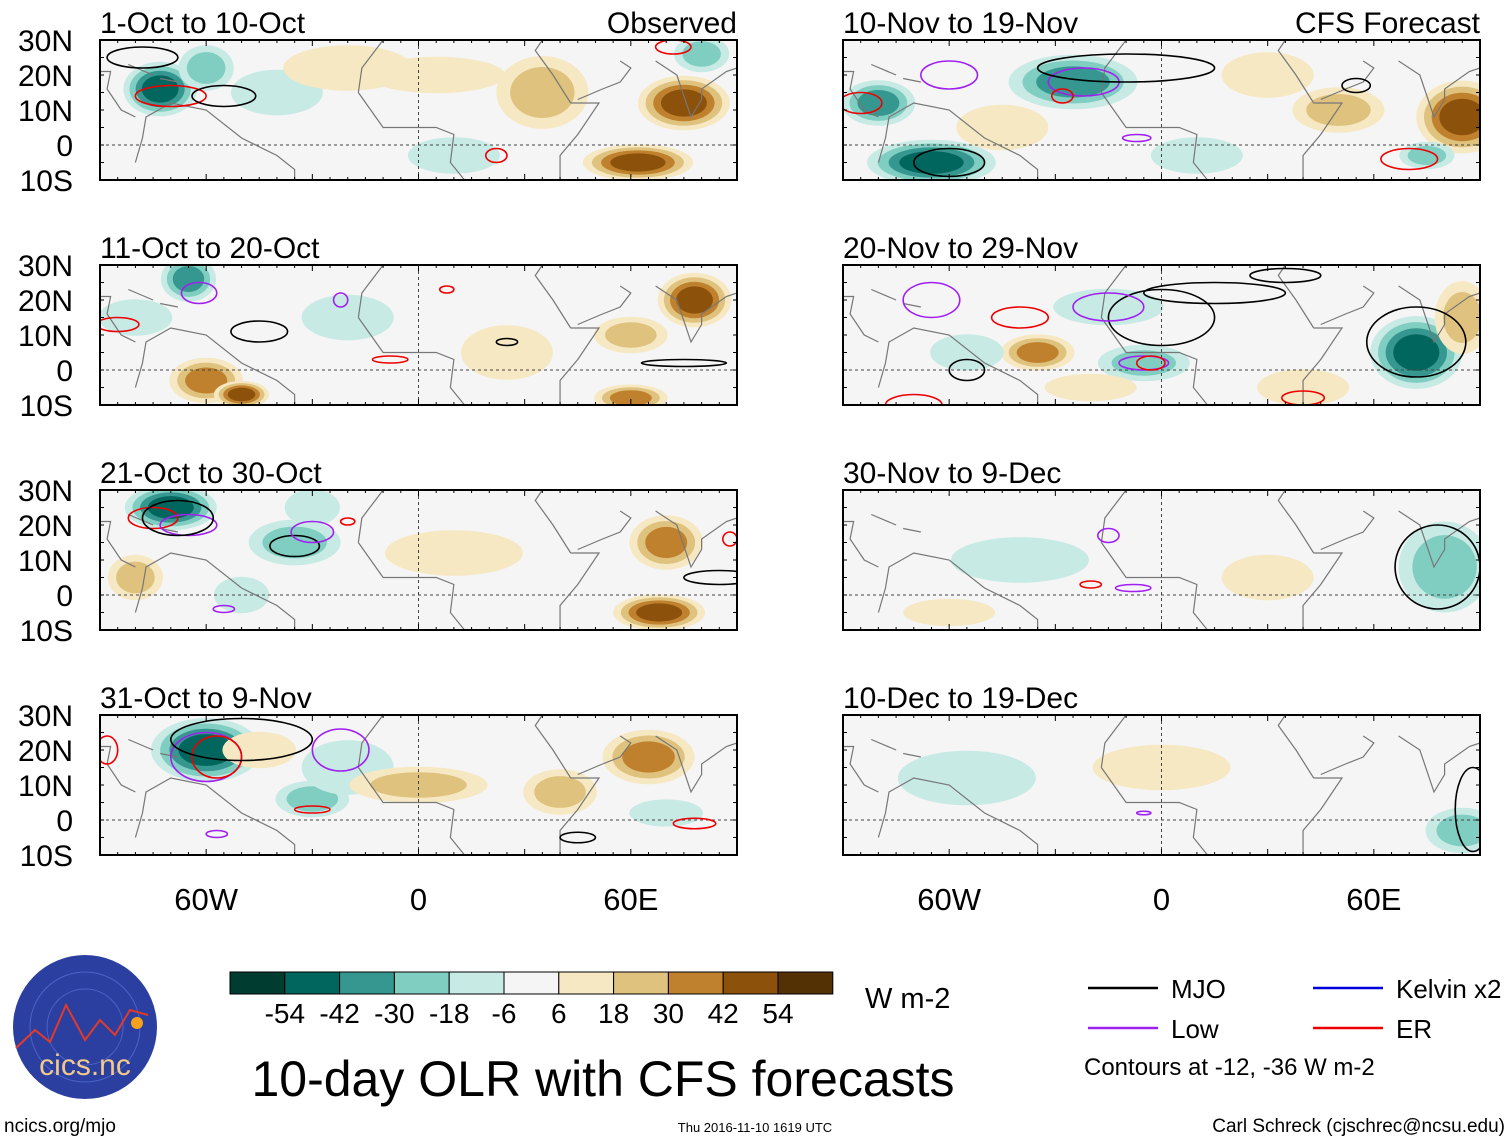 This screenshot has width=1510, height=1142. What do you see at coordinates (602, 1079) in the screenshot?
I see `figure-title: 10-day OLR with CFS forecasts` at bounding box center [602, 1079].